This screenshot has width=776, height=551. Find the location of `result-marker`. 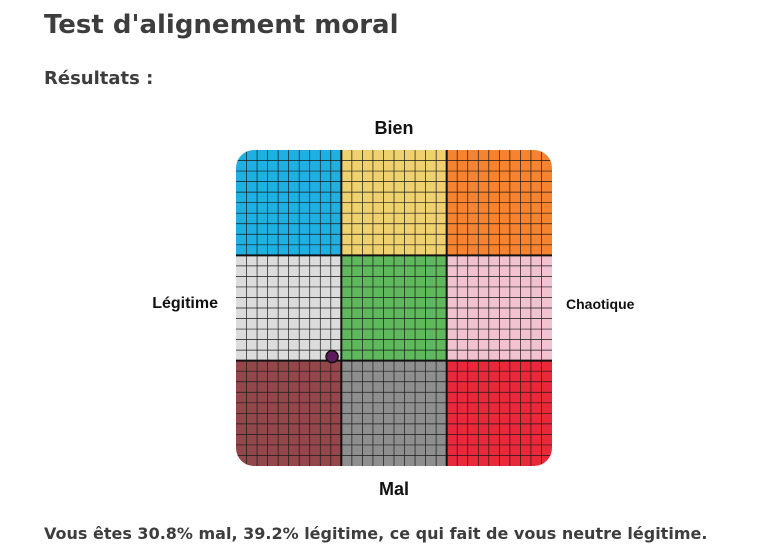

result-marker is located at coordinates (332, 356).